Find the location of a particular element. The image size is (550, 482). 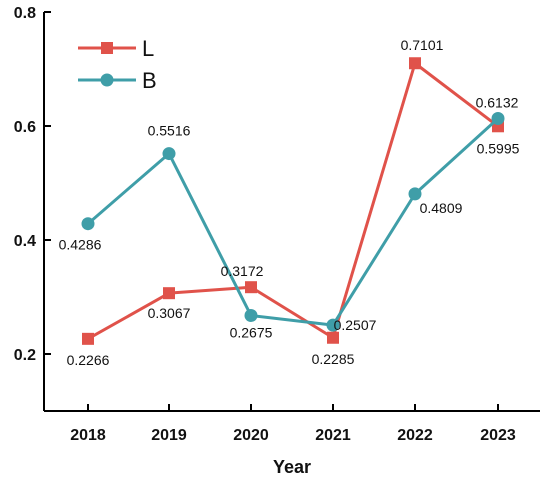

x-axis-ticks: 2018 2019 2020 2021 2022 2023 is located at coordinates (293, 424).